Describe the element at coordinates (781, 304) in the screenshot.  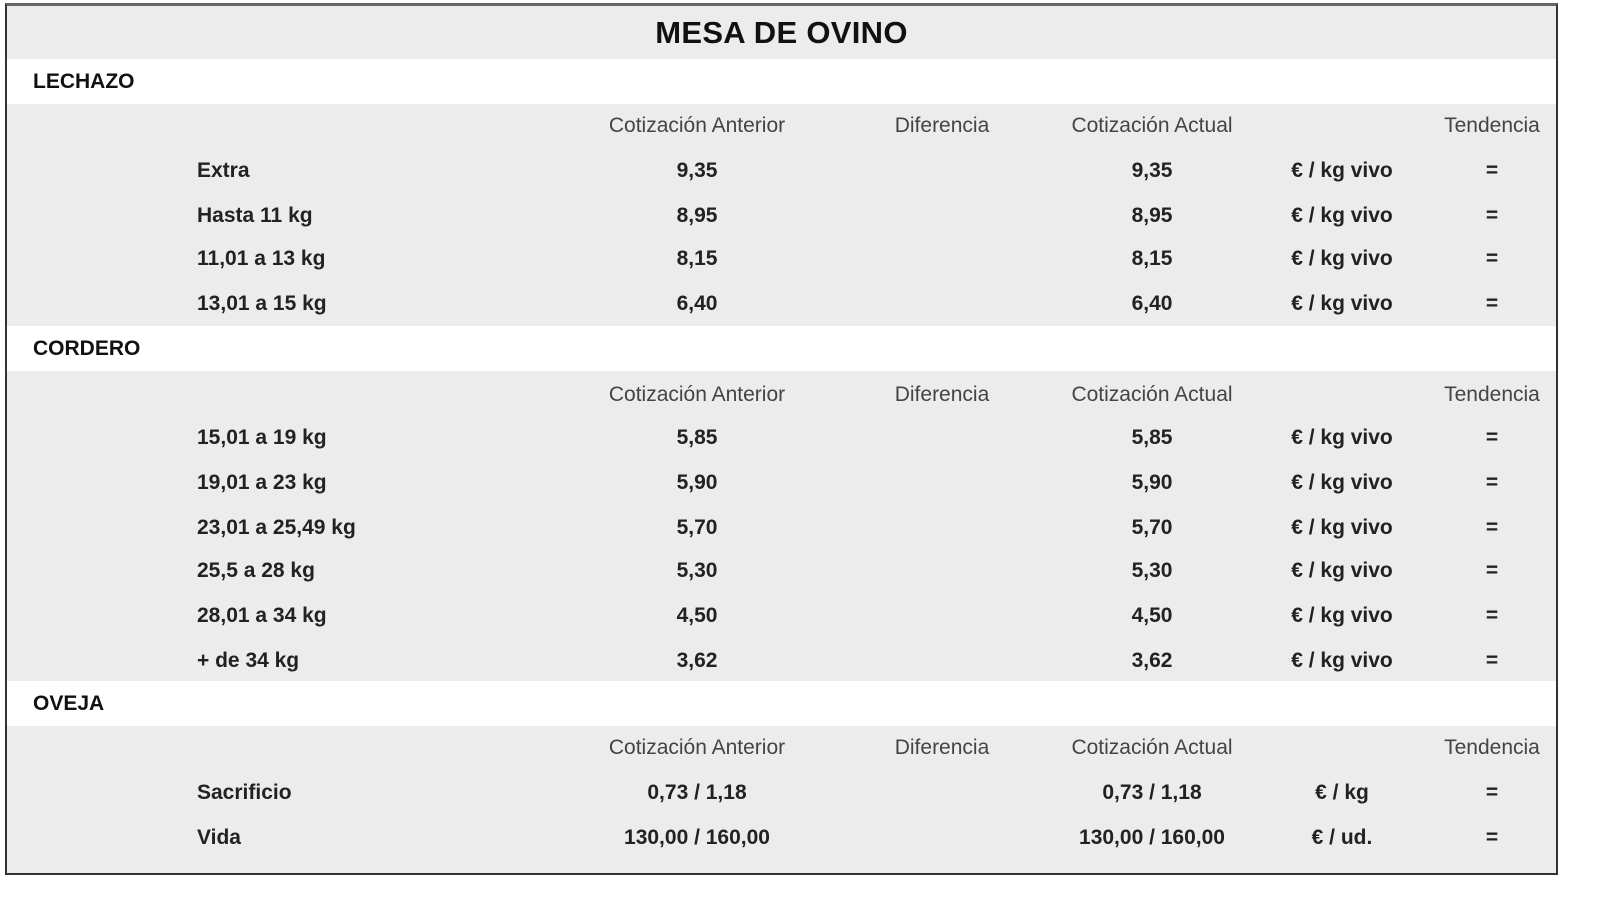
I see `table-row: 13,01 a 15 kg 6,40 6,40 € / kg vivo =` at that location.